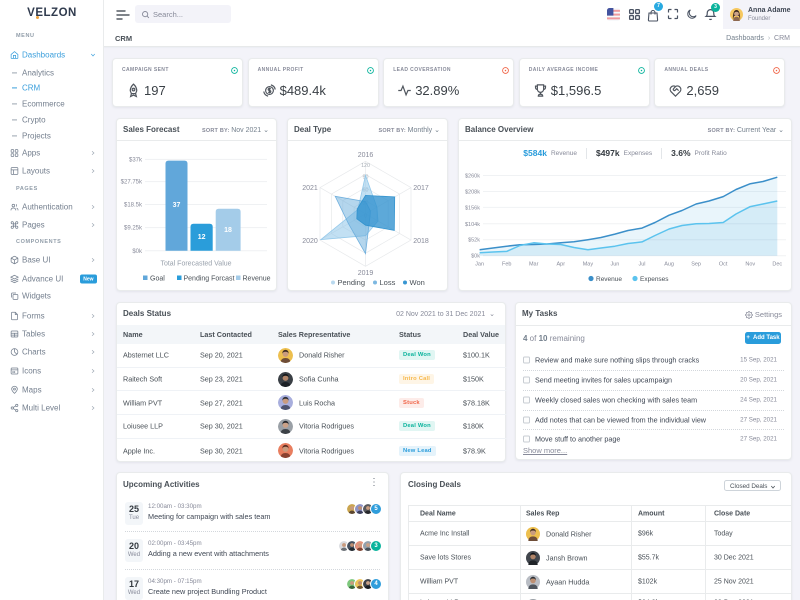 Image resolution: width=800 pixels, height=600 pixels. Describe the element at coordinates (641, 265) in the screenshot. I see `svg-text: Jul` at that location.